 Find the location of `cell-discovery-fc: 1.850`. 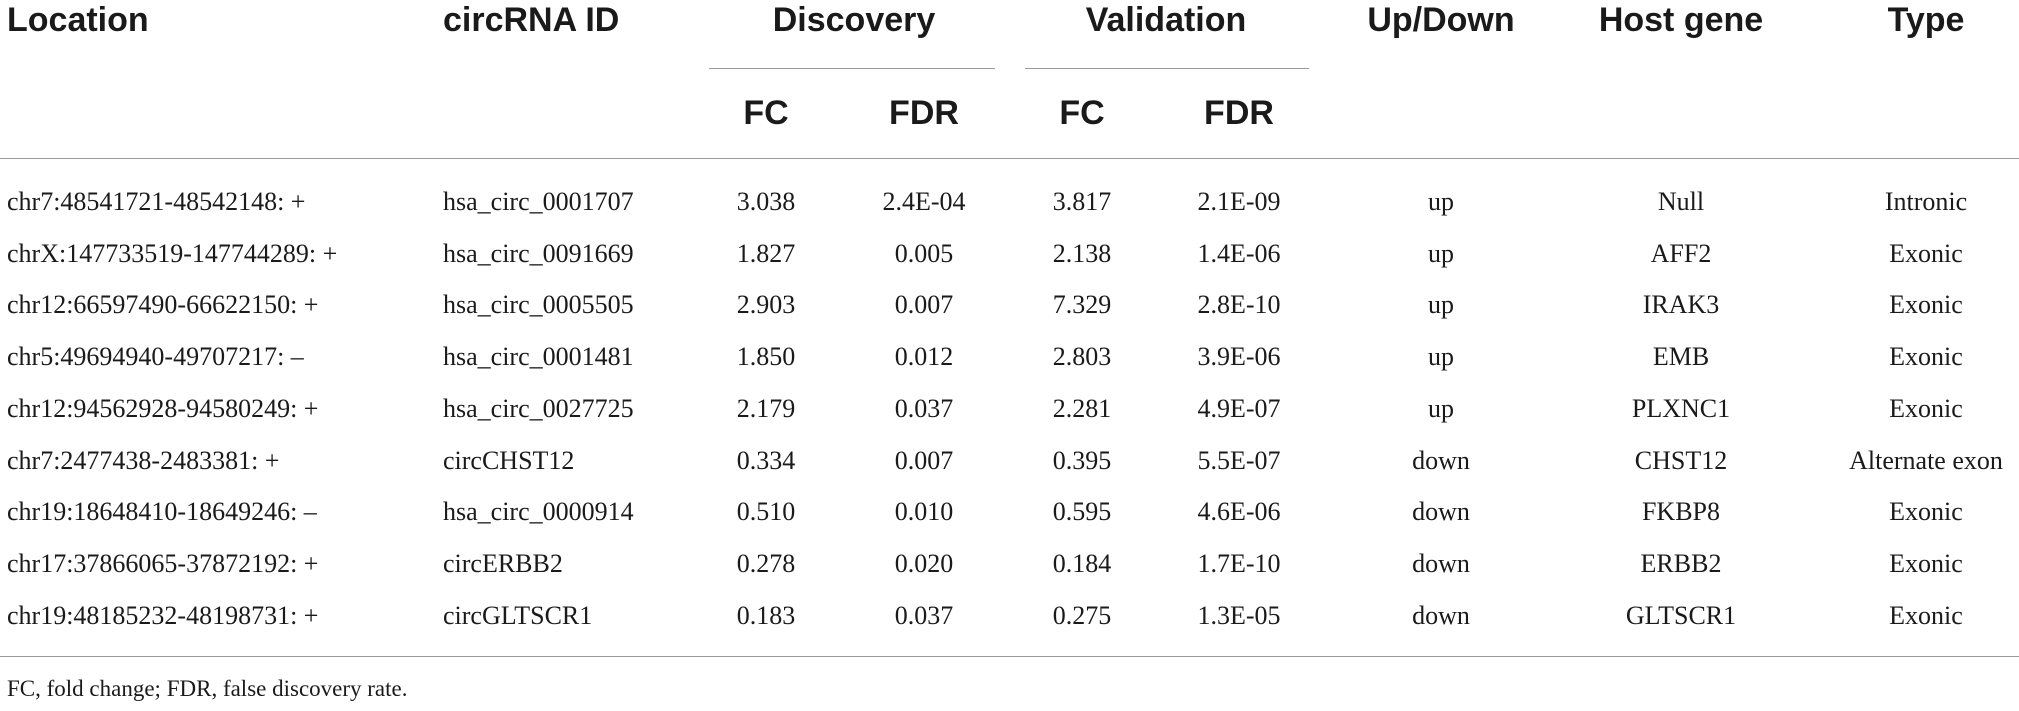

cell-discovery-fc: 1.850 is located at coordinates (766, 356).